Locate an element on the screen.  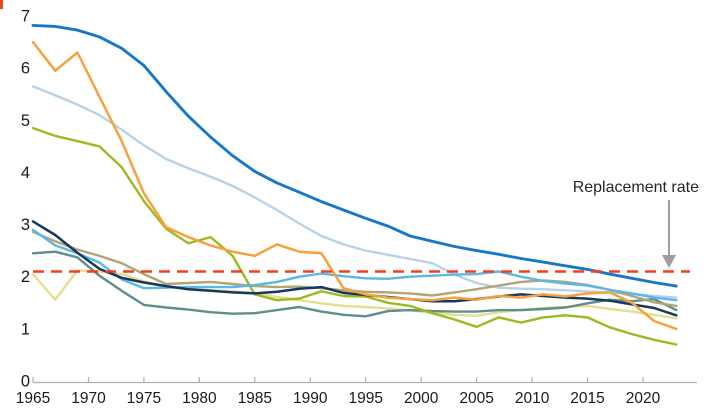
replacement-rate-arrow is located at coordinates (669, 234).